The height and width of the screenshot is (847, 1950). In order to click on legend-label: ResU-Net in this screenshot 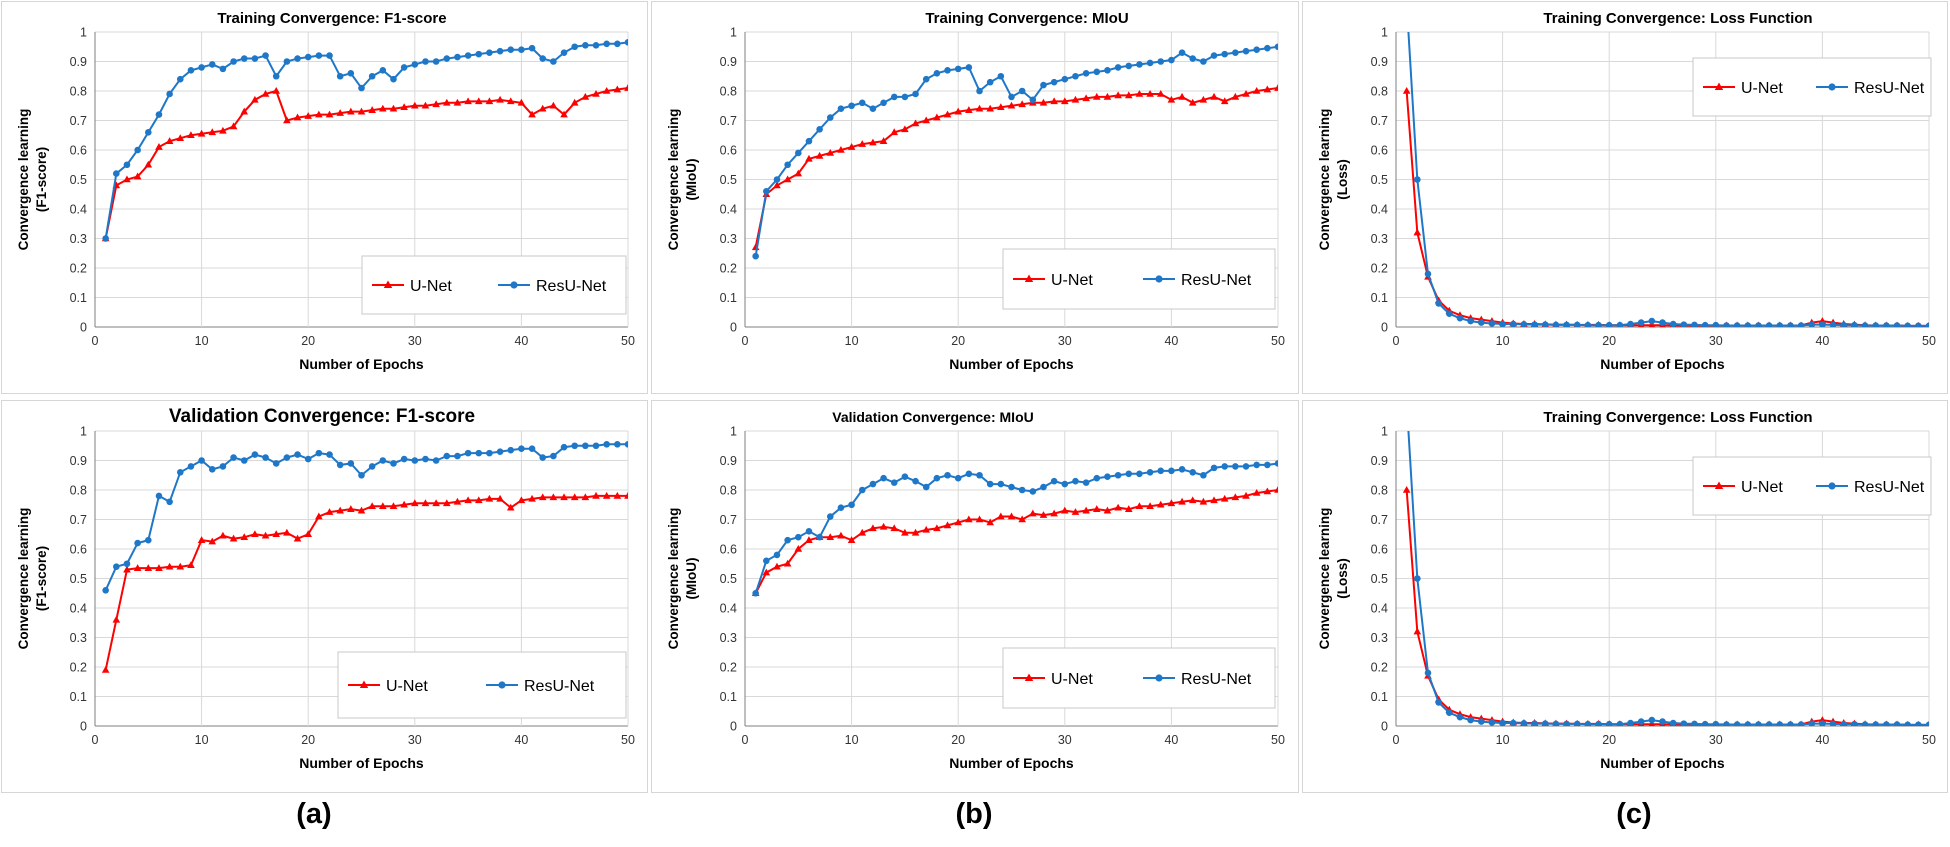, I will do `click(571, 286)`.